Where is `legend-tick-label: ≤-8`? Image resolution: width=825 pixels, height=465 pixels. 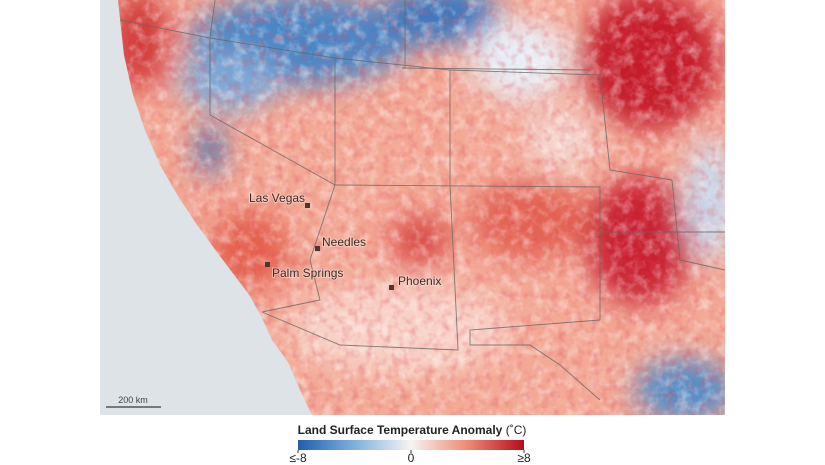
legend-tick-label: ≤-8 is located at coordinates (298, 458).